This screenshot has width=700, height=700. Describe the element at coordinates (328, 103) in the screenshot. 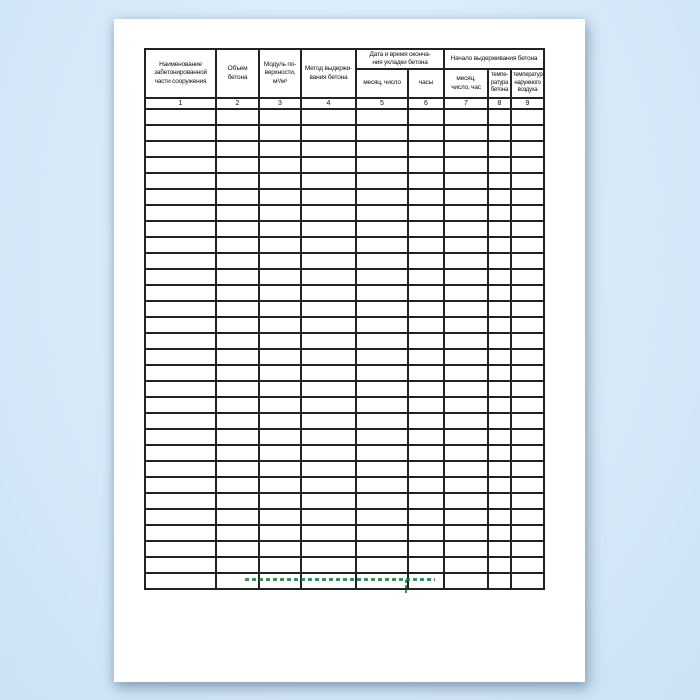

I see `column-number: 4` at that location.